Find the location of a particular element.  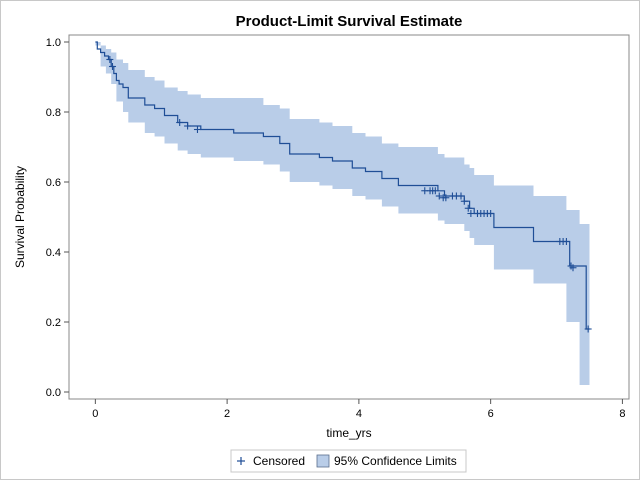

x-axis-label: time_yrs is located at coordinates (348, 433).